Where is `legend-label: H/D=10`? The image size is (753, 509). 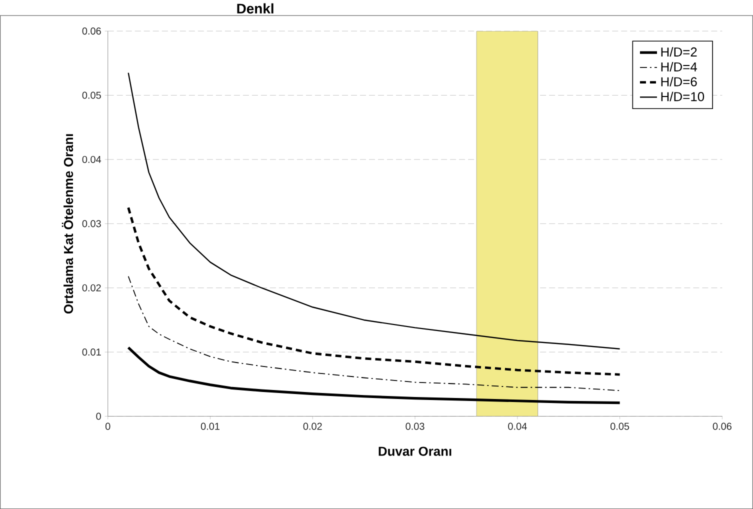
legend-label: H/D=10 is located at coordinates (682, 97).